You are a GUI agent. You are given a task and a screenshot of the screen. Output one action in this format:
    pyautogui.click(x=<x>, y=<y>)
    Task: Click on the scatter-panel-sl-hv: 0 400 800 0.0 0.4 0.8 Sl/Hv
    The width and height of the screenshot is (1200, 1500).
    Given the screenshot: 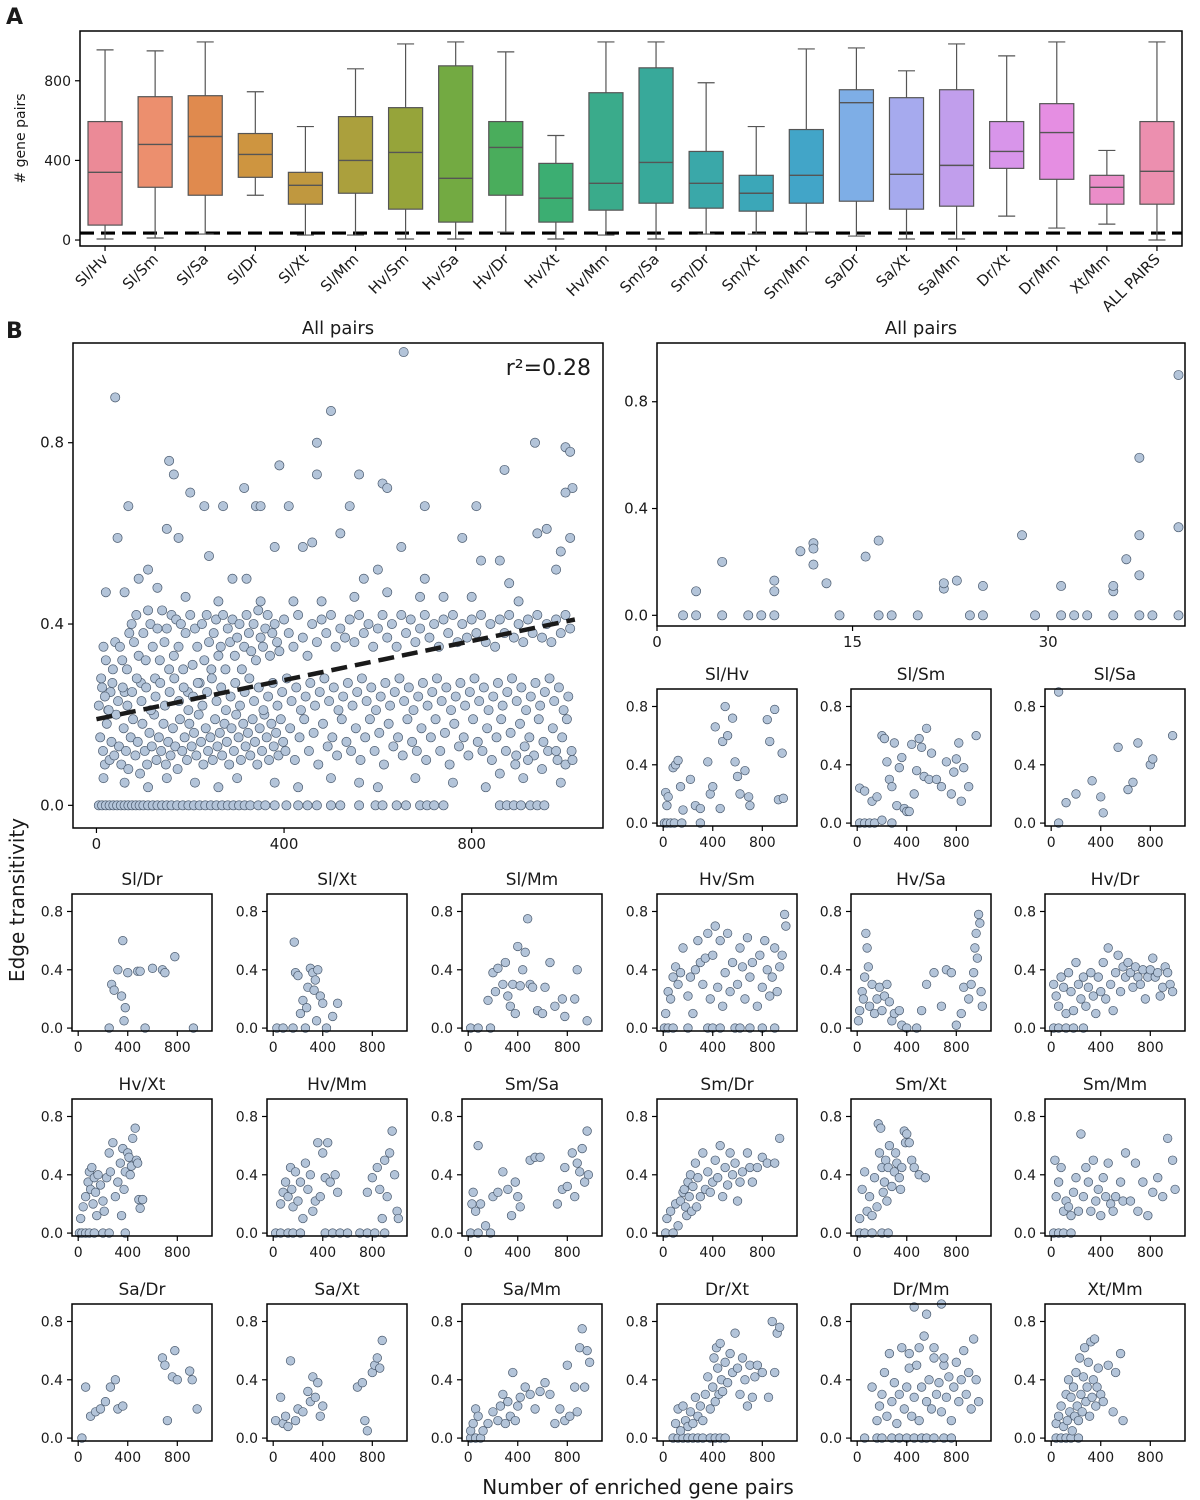 What is the action you would take?
    pyautogui.click(x=712, y=758)
    